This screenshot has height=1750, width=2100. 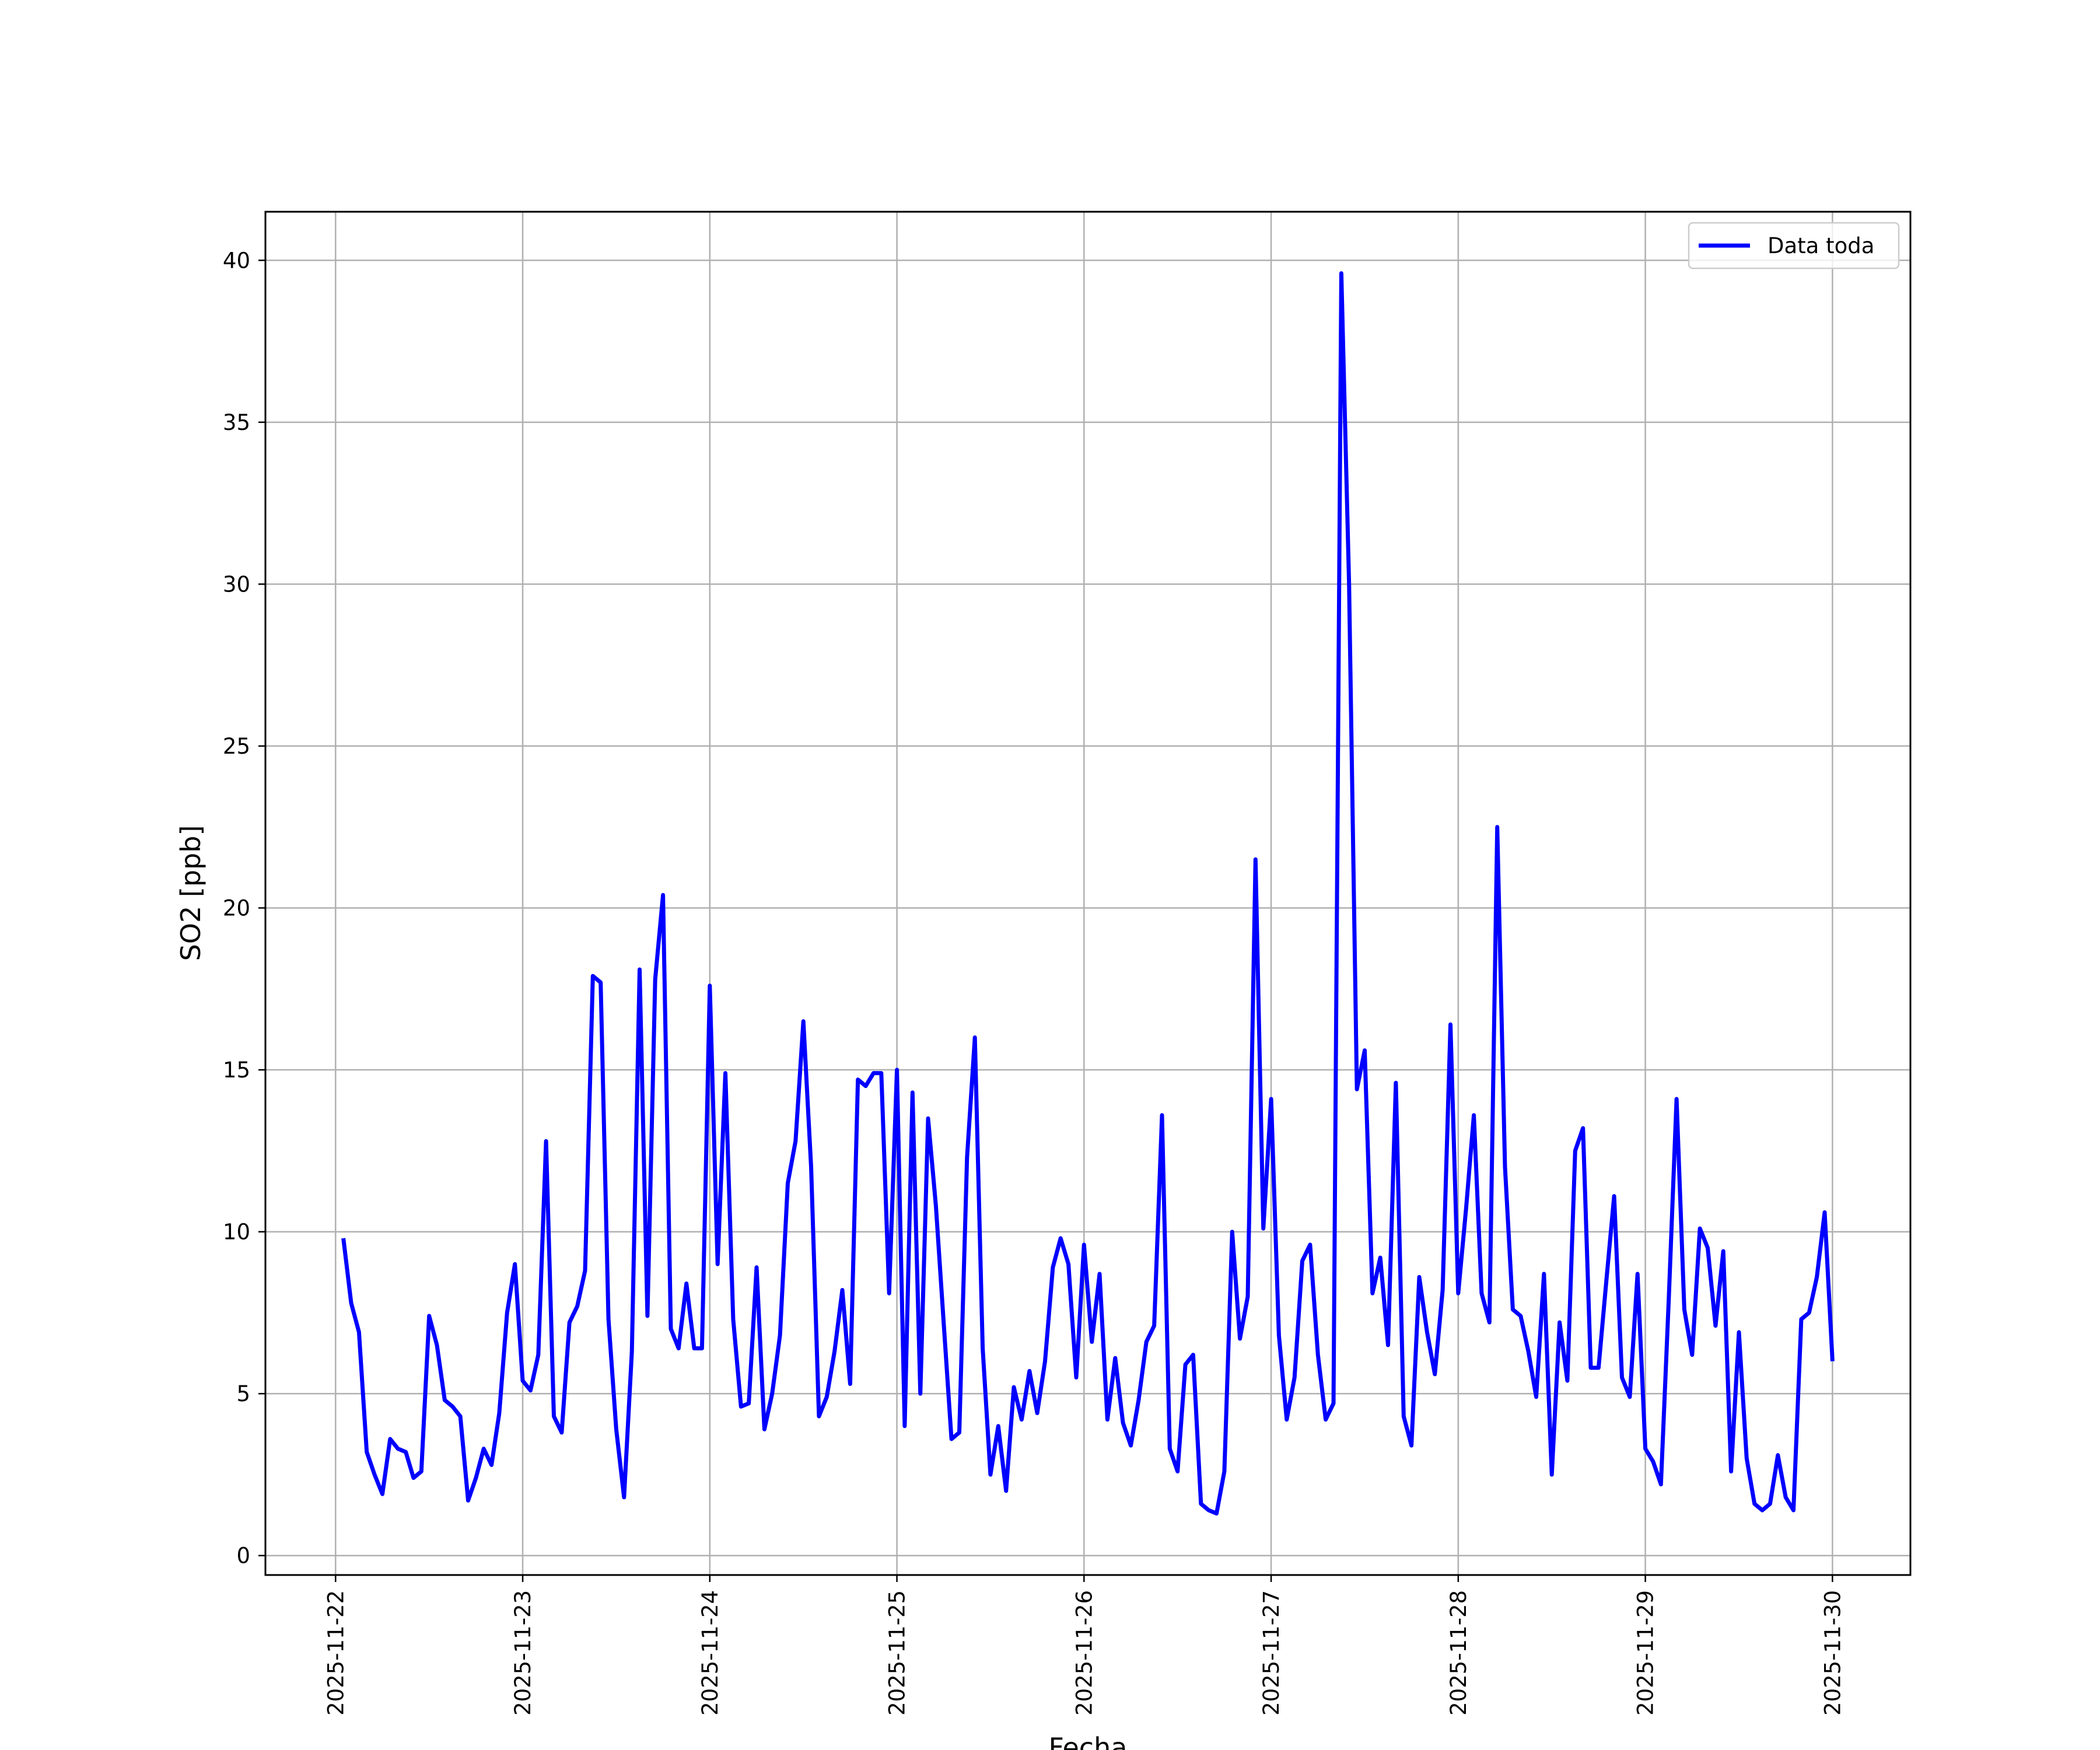 I want to click on x-tick-label: 2025-11-29, so click(x=1645, y=1653).